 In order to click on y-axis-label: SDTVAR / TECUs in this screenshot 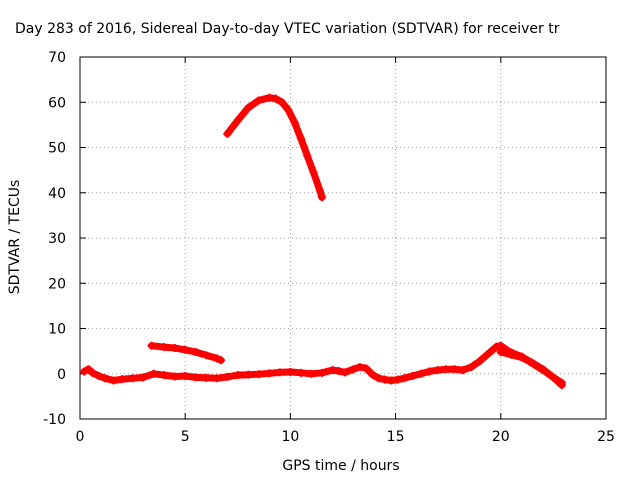, I will do `click(15, 237)`.